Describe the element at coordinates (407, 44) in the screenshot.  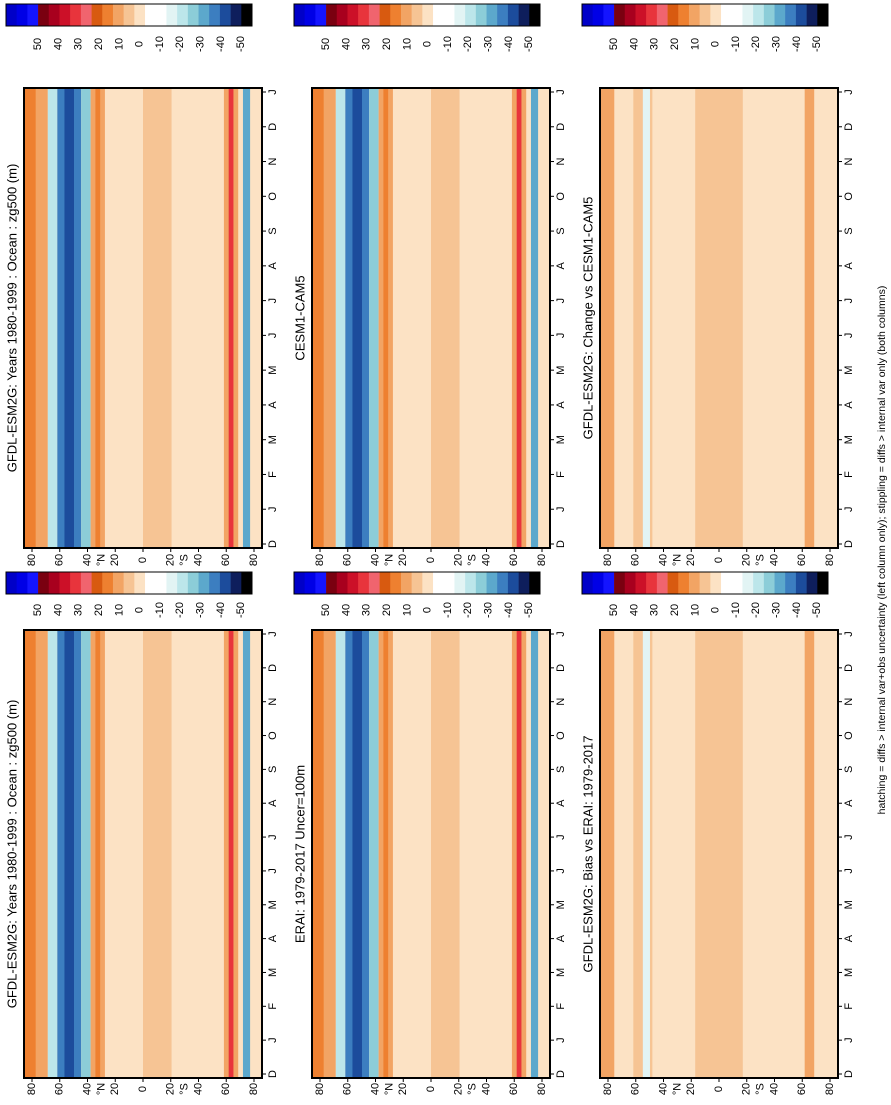
I see `colorbar-label: 10` at that location.